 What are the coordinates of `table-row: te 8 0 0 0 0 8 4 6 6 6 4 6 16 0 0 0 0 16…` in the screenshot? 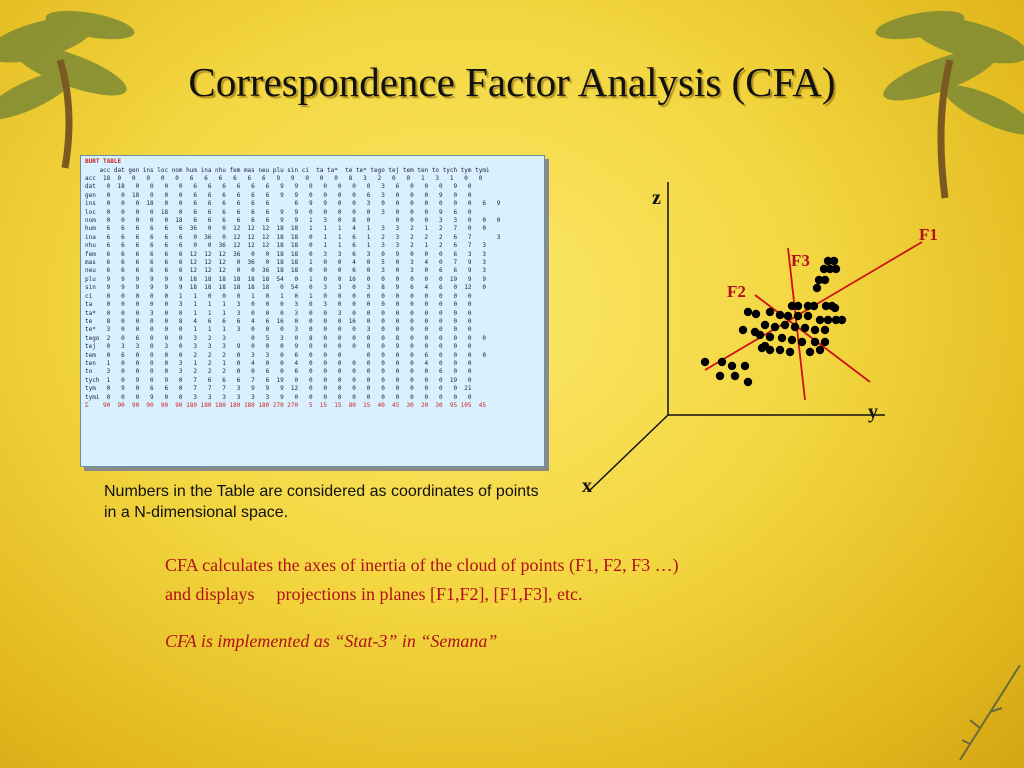 It's located at (278, 321).